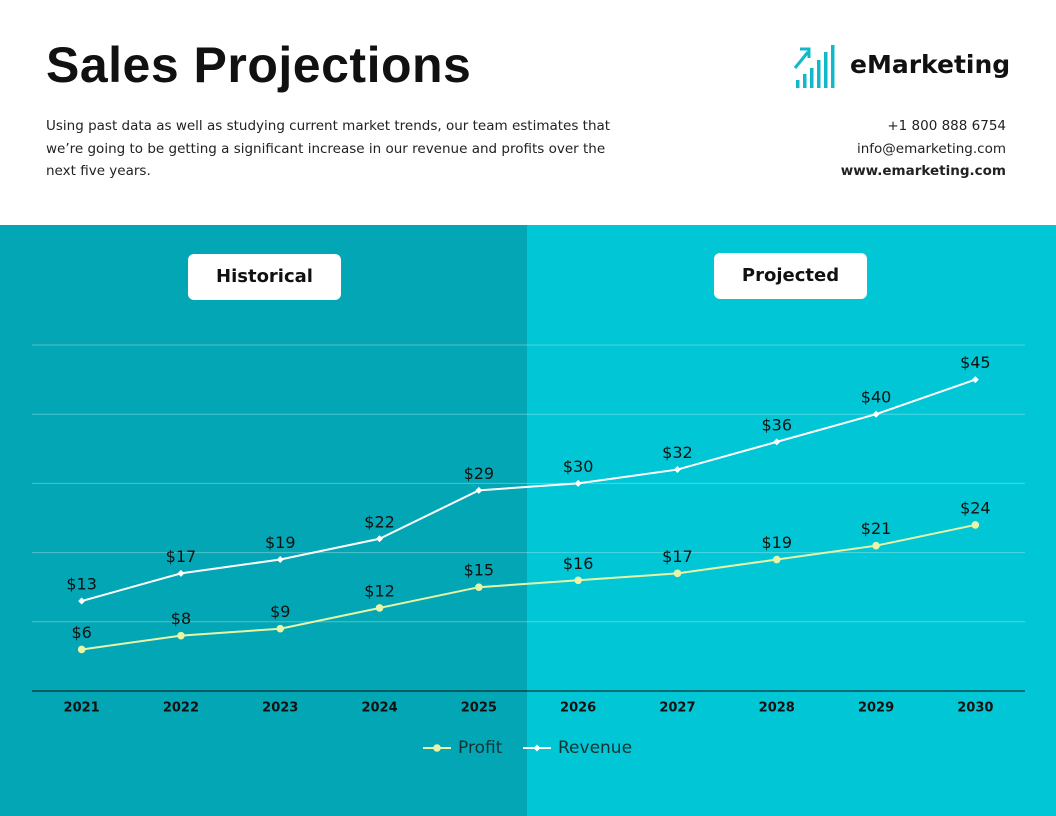 This screenshot has width=1056, height=816. Describe the element at coordinates (578, 466) in the screenshot. I see `data-label: $30` at that location.